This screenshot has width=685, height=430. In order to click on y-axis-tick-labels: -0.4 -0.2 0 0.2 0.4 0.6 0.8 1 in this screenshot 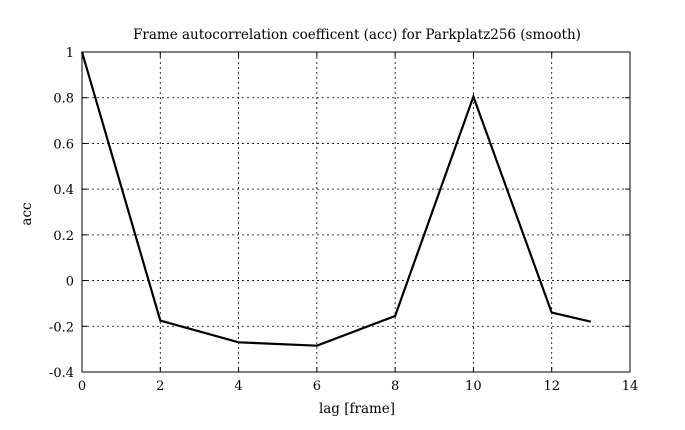, I will do `click(61, 213)`.